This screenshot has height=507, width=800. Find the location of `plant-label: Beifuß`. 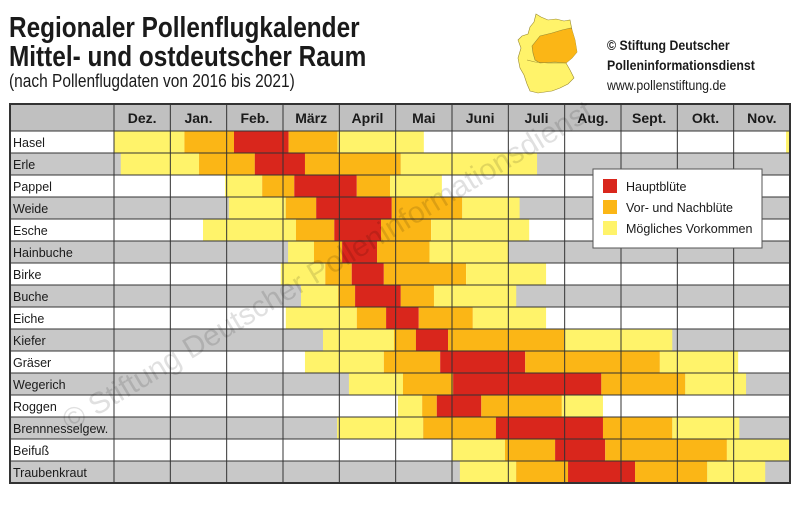

plant-label: Beifuß is located at coordinates (31, 451).